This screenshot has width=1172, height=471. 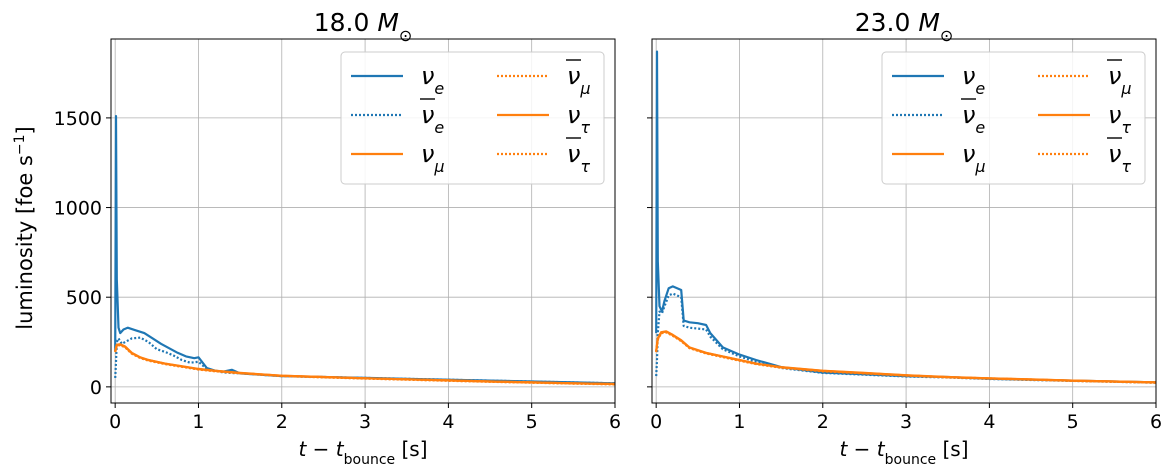 I want to click on y-tick-label: 500, so click(x=84, y=298).